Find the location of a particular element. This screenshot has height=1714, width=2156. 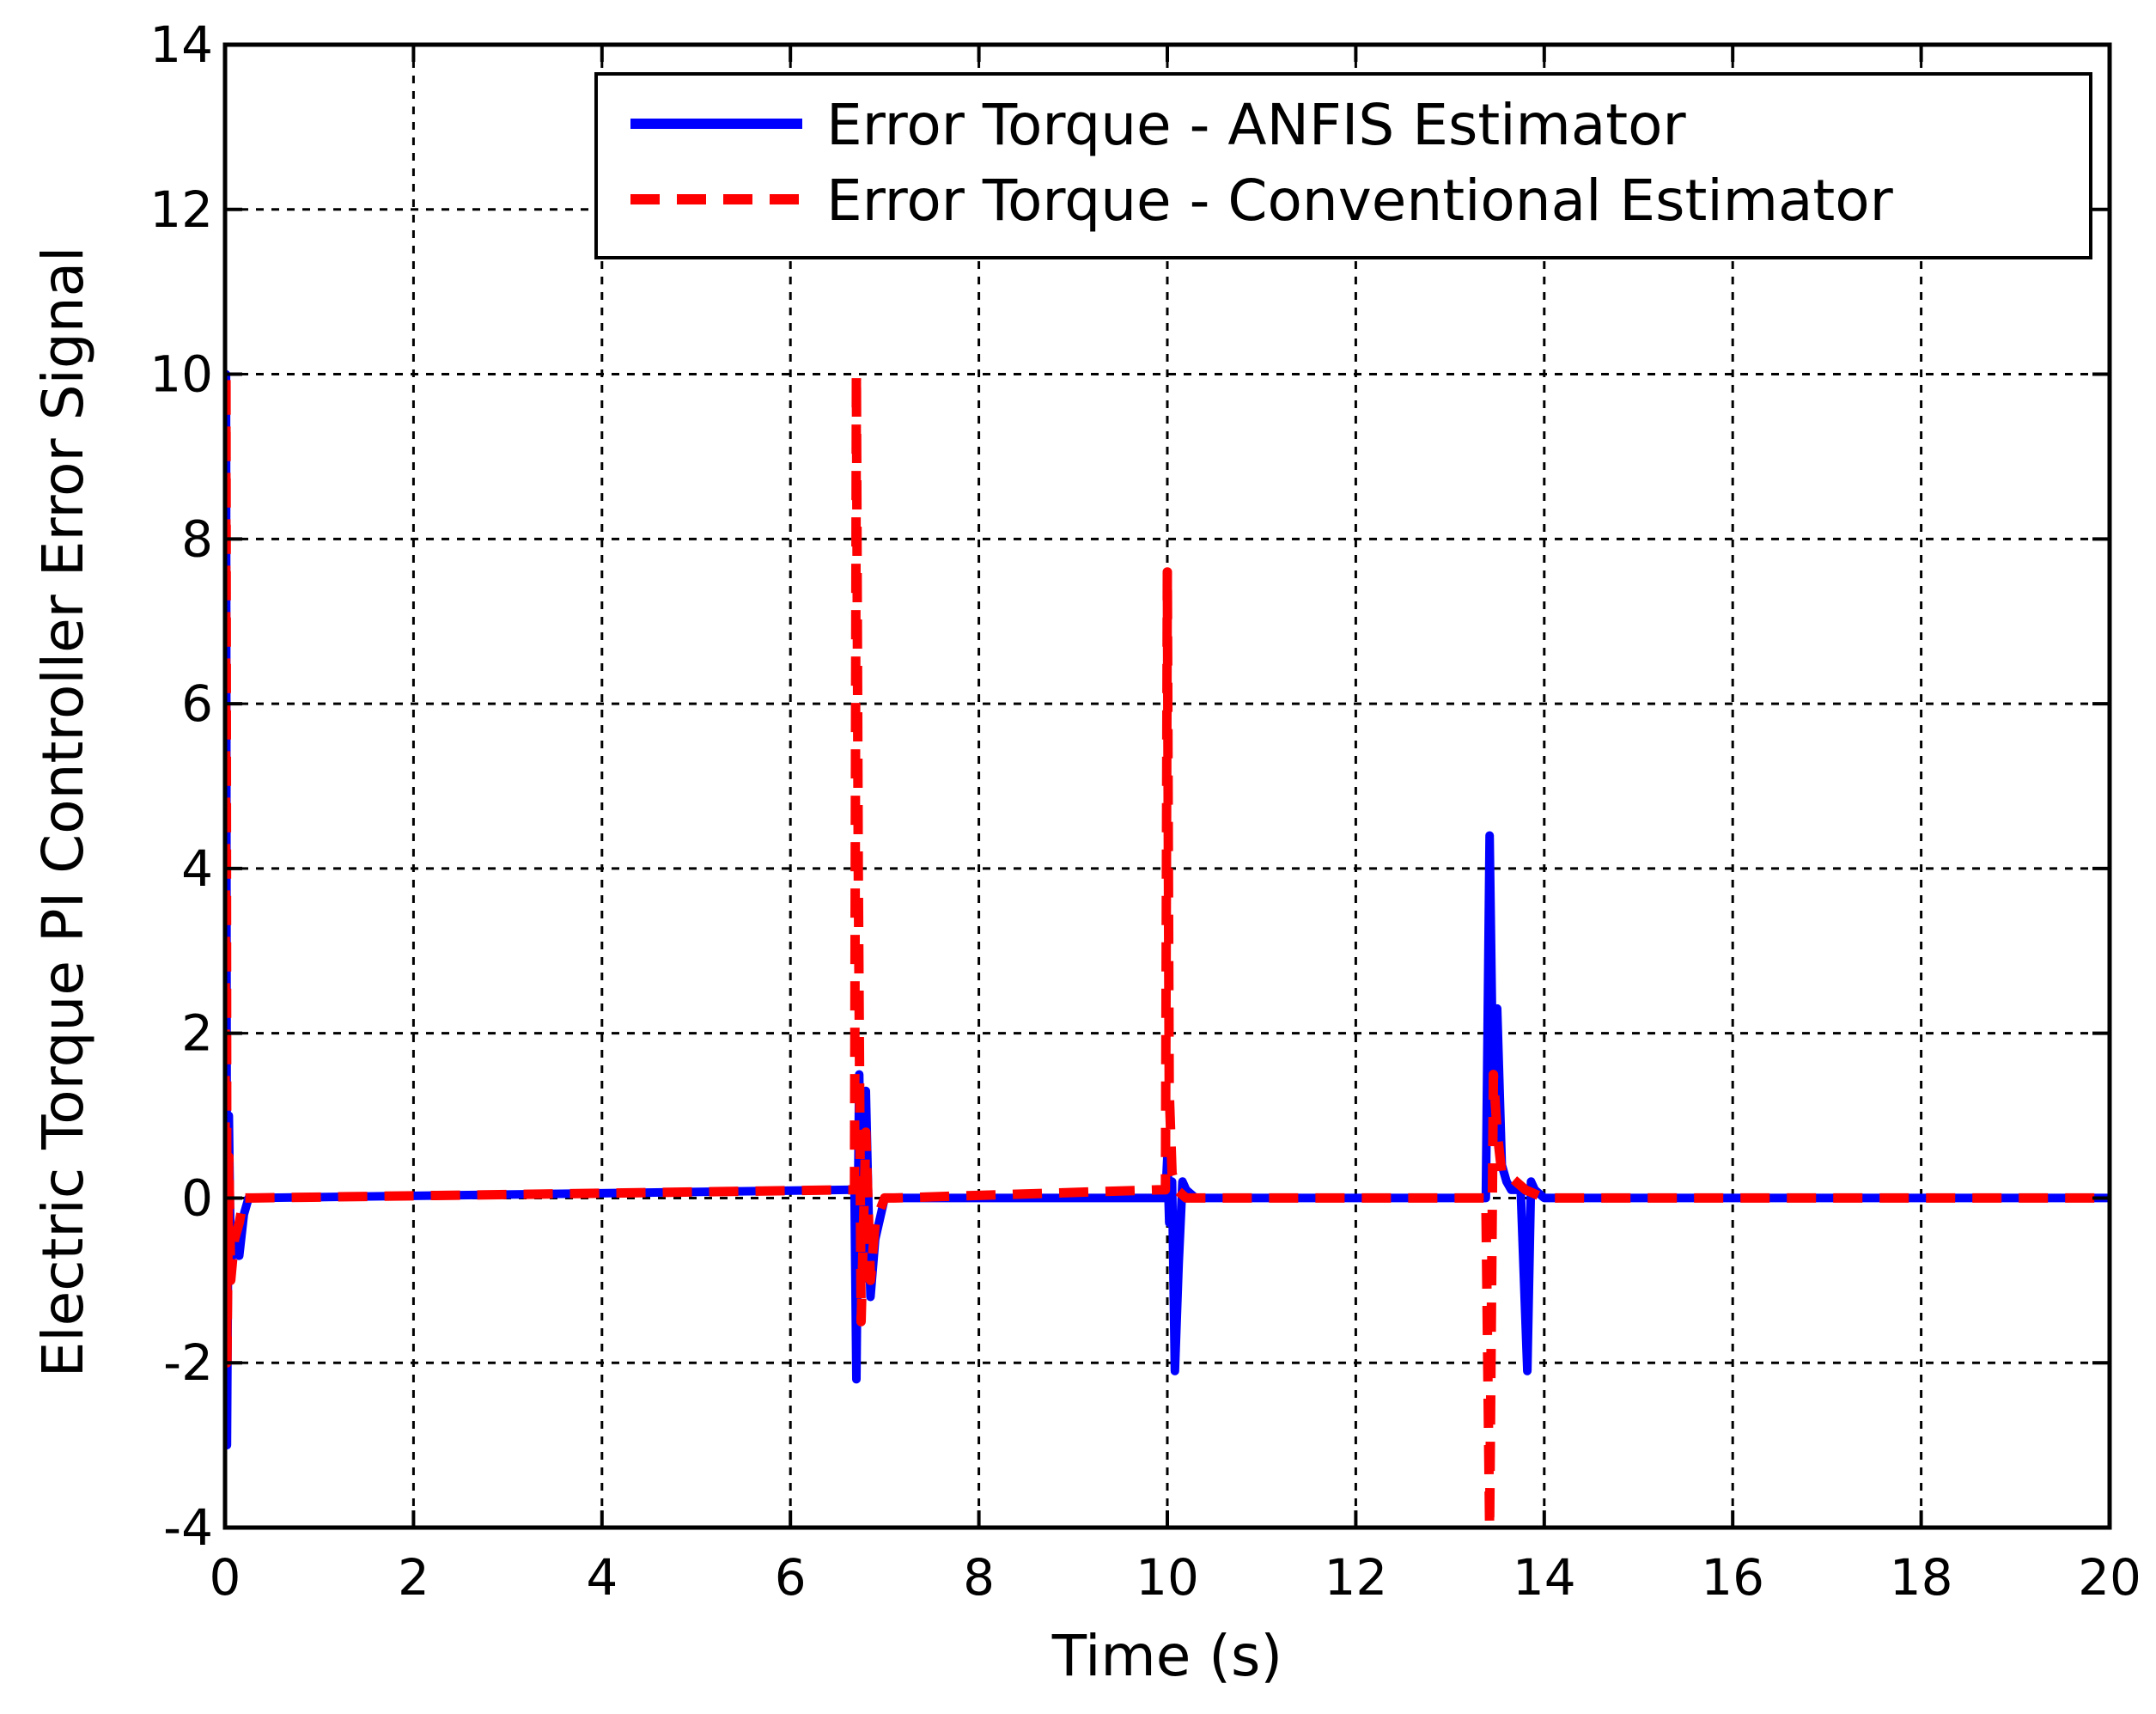

y-tick-label: 2 is located at coordinates (197, 1033).